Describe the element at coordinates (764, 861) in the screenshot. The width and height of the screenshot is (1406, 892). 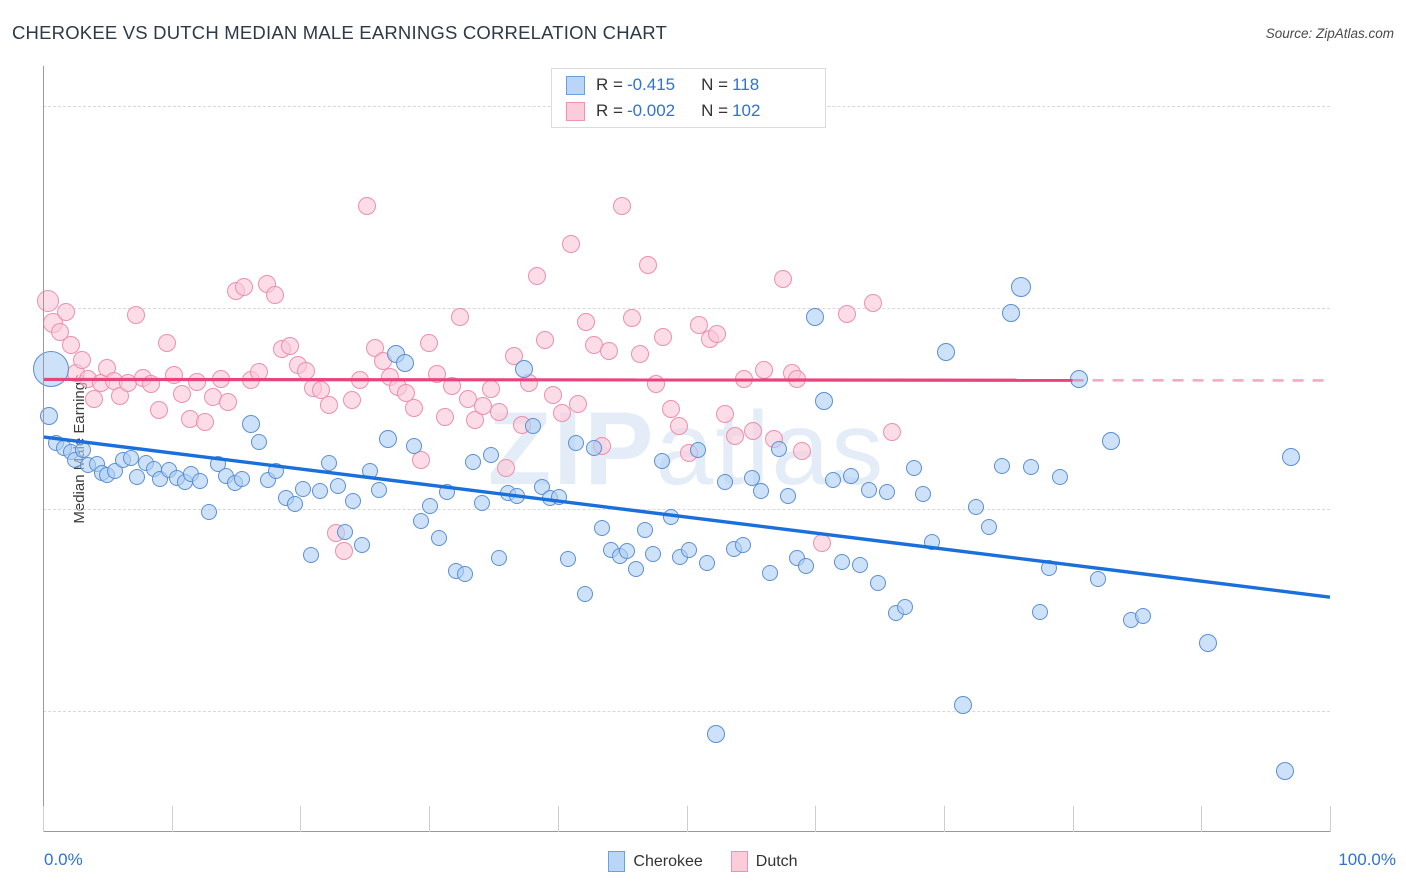
I see `series-legend-item-dutch: Dutch` at that location.